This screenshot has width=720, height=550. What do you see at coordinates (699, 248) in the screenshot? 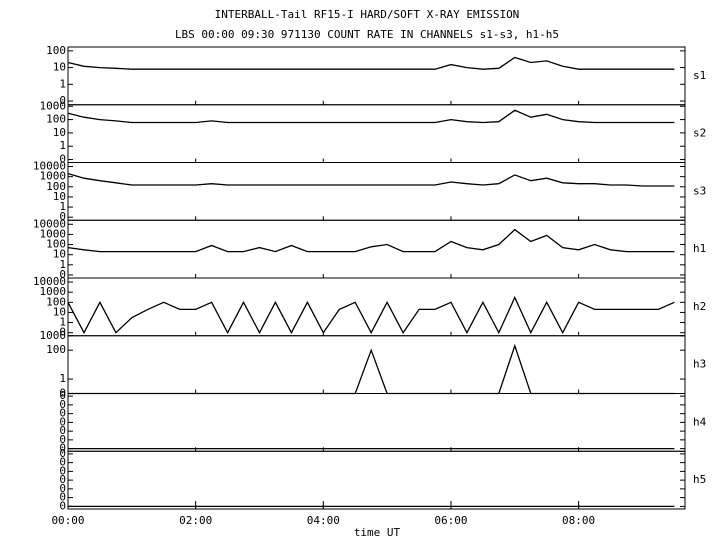
I see `series-label: h1` at bounding box center [699, 248].